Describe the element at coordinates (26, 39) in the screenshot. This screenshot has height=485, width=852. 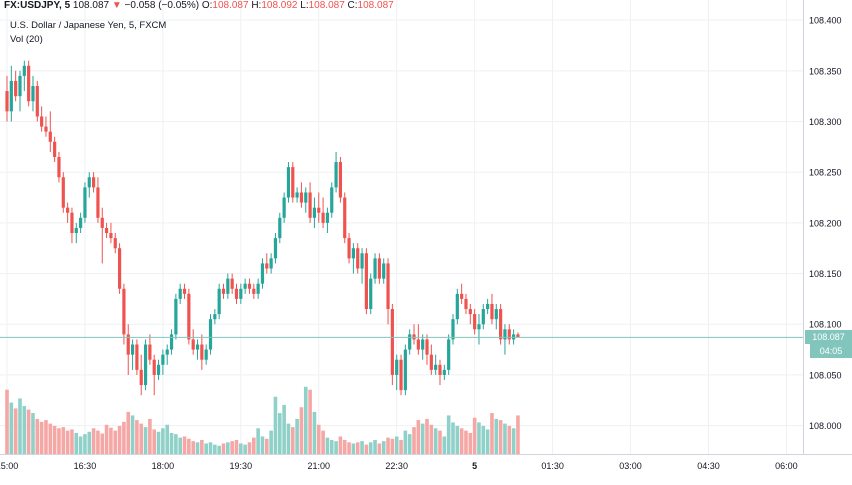
I see `volume-indicator-title: Vol (20)` at that location.